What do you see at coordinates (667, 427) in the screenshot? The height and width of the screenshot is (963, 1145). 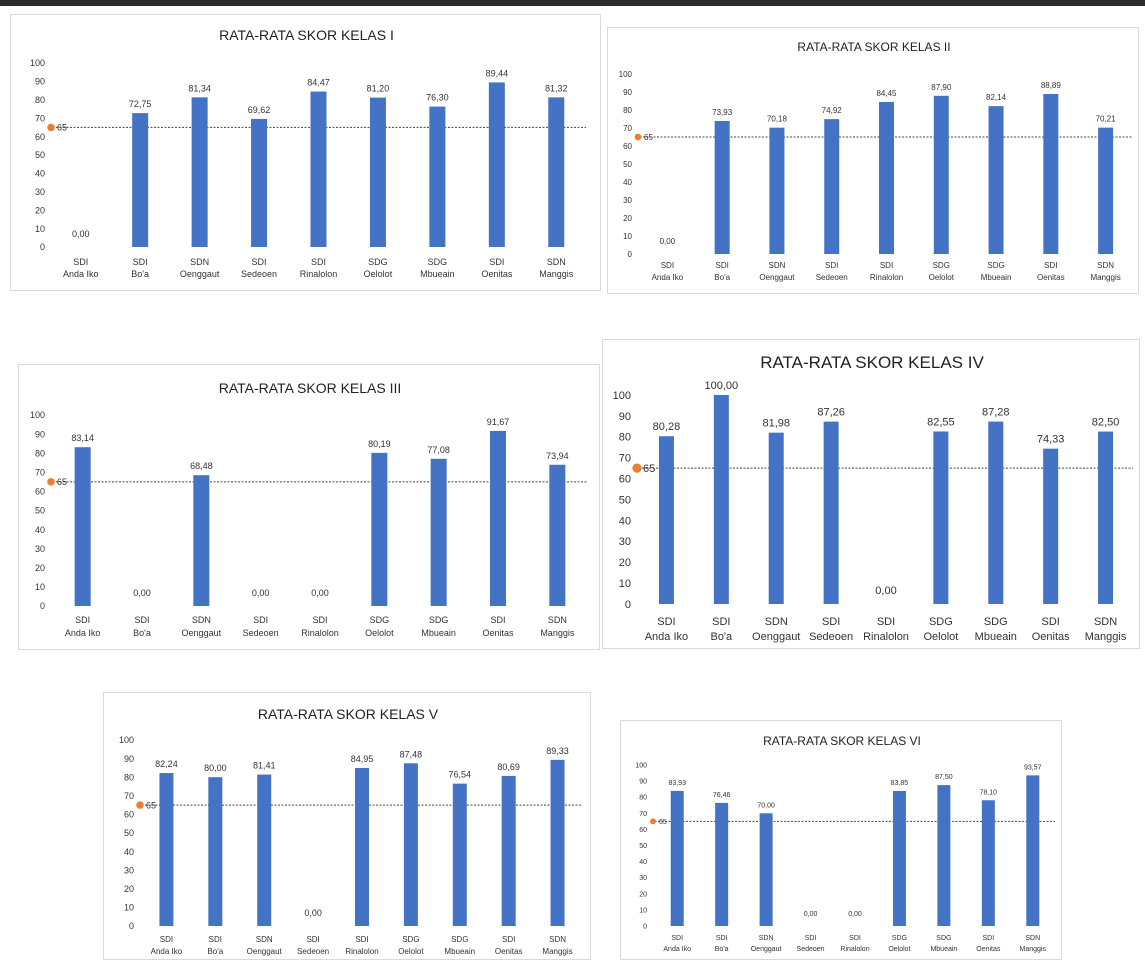 I see `data-label: 80,28` at bounding box center [667, 427].